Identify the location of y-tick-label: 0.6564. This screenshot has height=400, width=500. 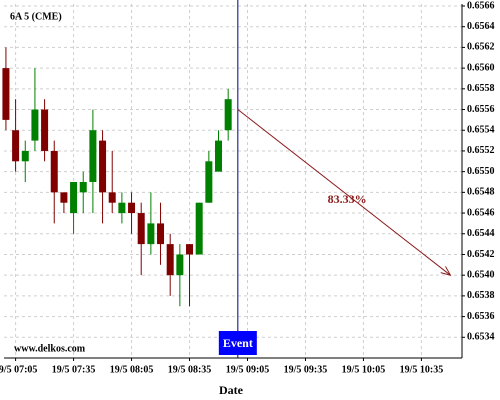
(481, 26).